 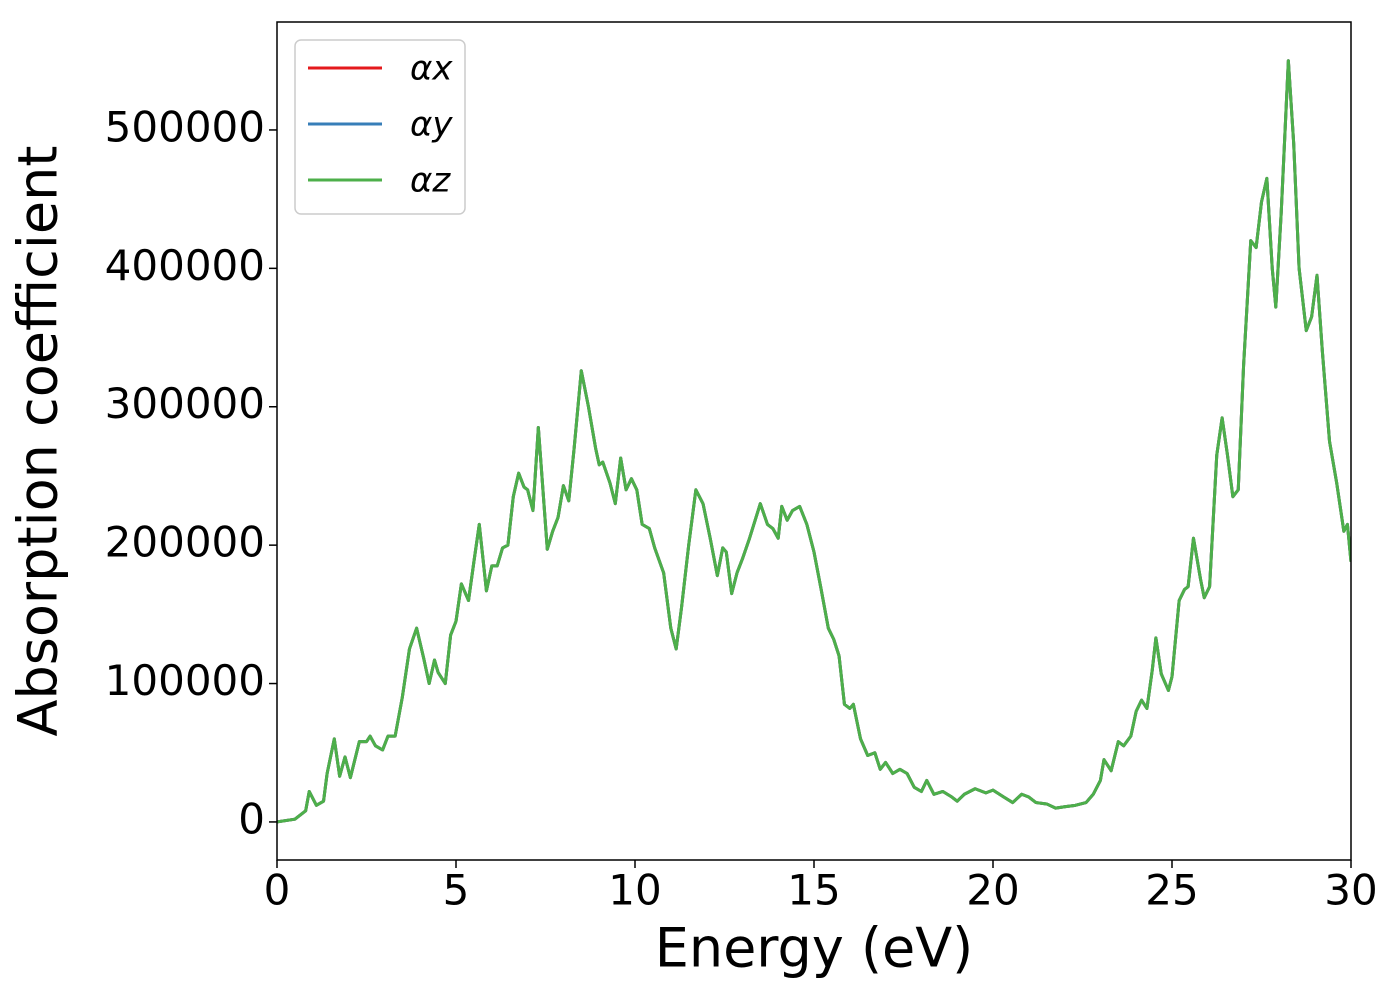 I want to click on legend-box, so click(x=380, y=127).